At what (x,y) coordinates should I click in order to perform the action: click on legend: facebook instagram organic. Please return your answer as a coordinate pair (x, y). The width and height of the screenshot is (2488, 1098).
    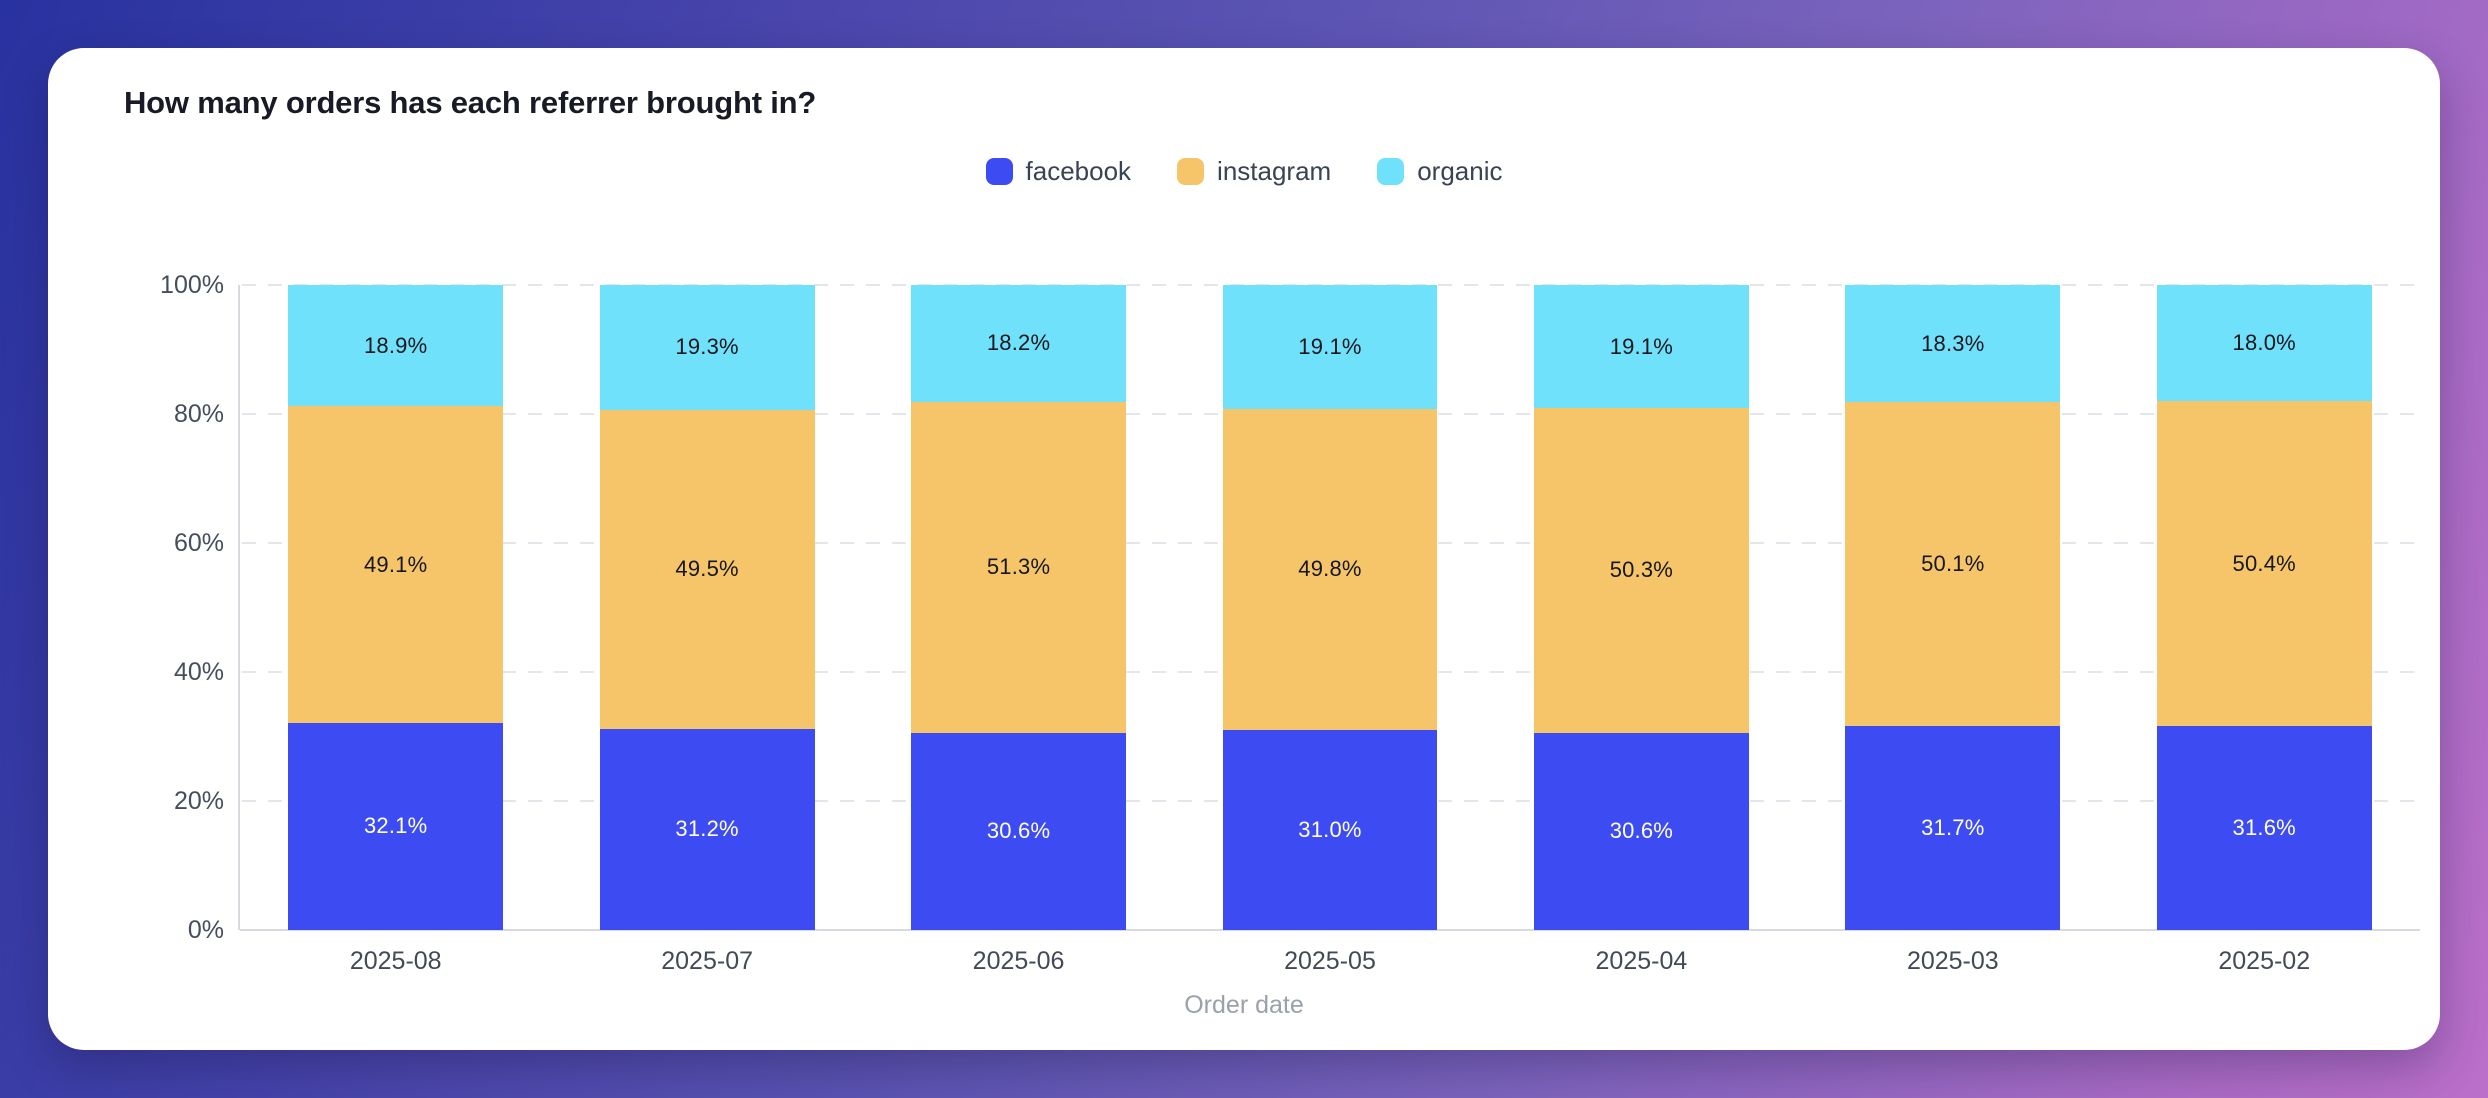
    Looking at the image, I should click on (1244, 171).